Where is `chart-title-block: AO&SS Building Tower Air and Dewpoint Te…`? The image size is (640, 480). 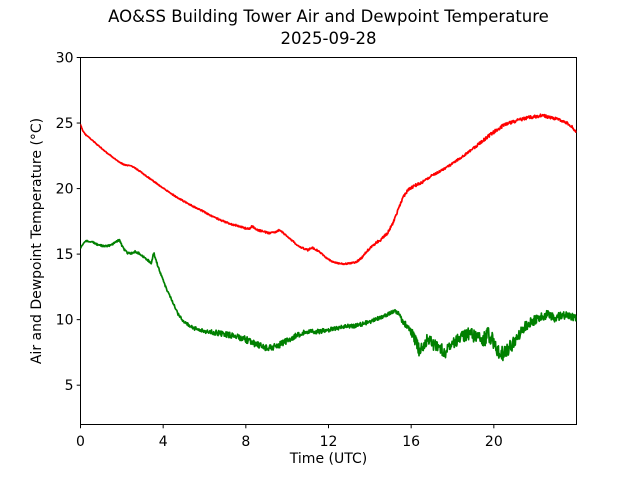
chart-title-block: AO&SS Building Tower Air and Dewpoint Te… is located at coordinates (328, 27).